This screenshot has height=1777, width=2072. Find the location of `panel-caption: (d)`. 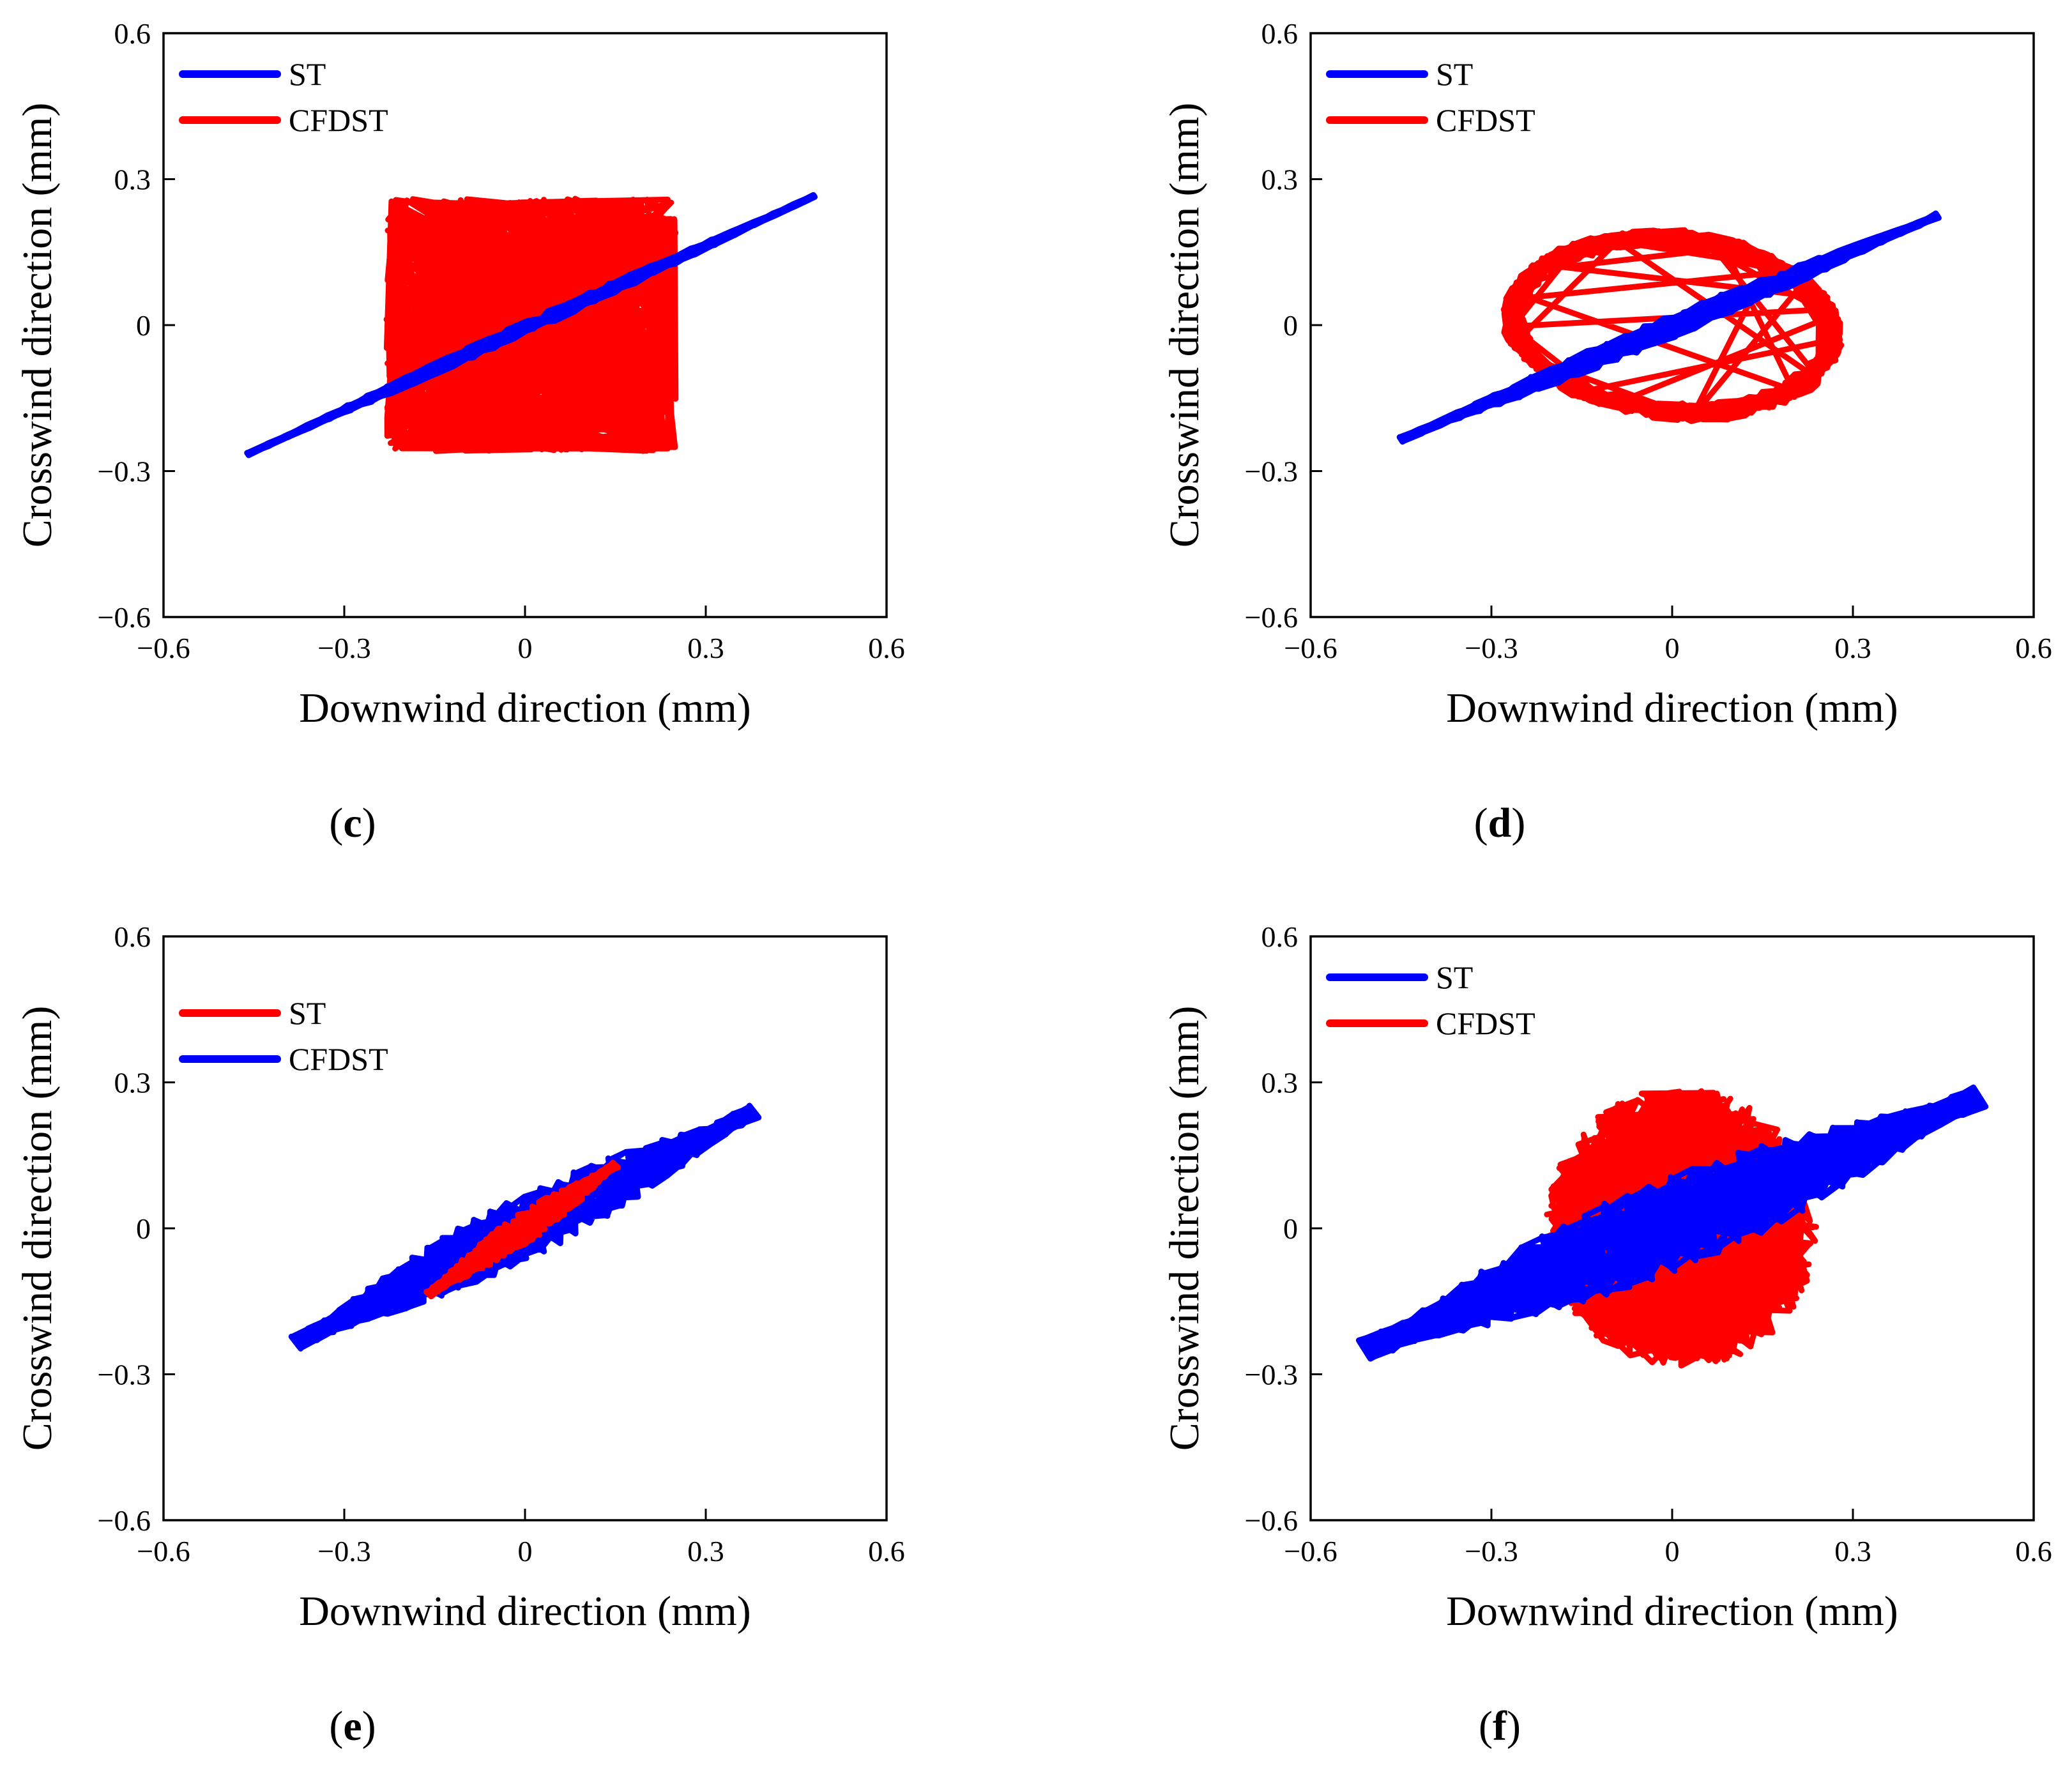

panel-caption: (d) is located at coordinates (1500, 823).